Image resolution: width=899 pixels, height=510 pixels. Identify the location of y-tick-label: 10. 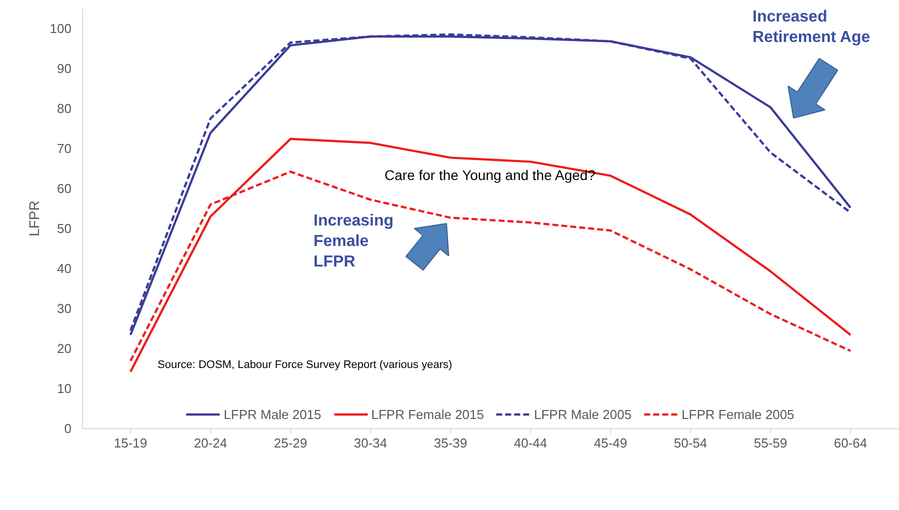
(64, 388).